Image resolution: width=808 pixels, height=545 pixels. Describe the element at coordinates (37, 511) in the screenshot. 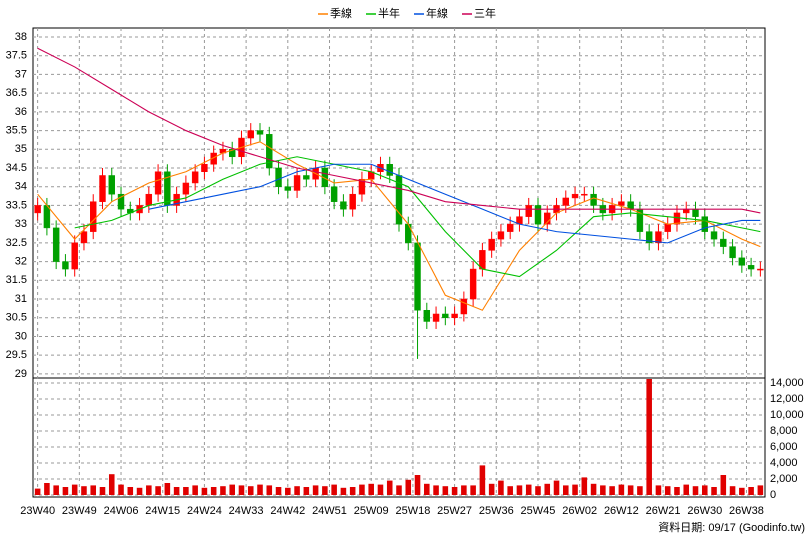

I see `x-tick-label: 23W40` at that location.